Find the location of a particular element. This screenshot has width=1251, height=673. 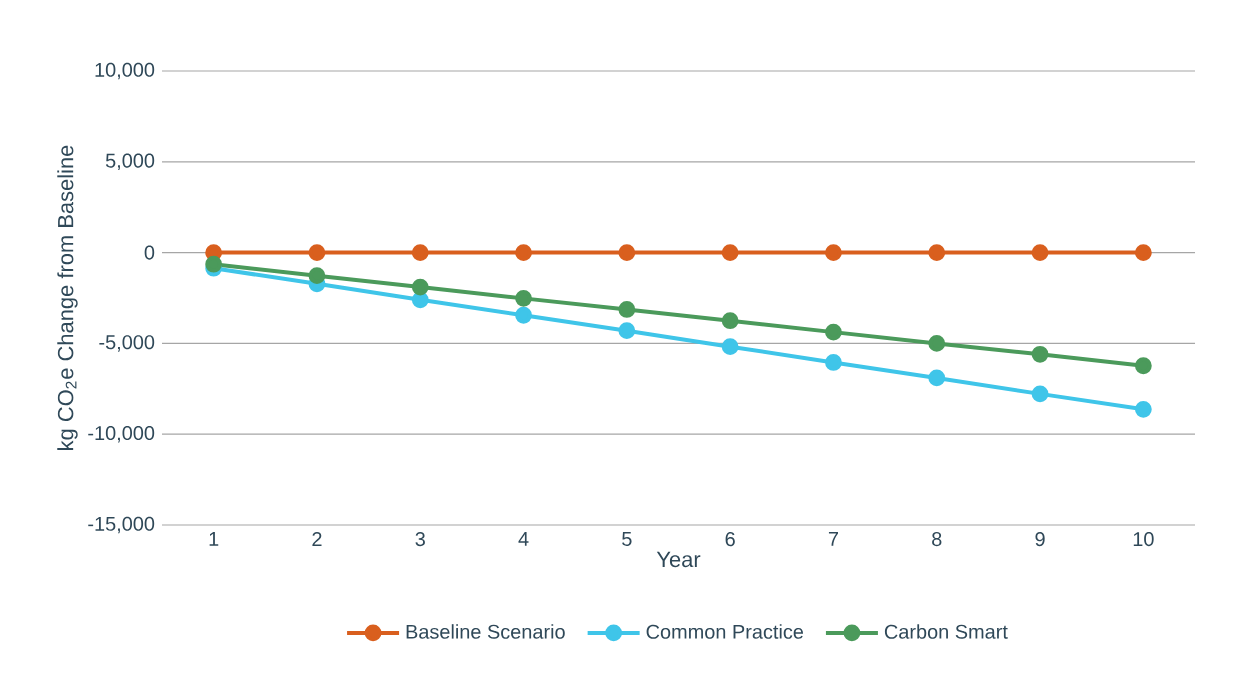

y-tick-label: 10,000 is located at coordinates (125, 71).